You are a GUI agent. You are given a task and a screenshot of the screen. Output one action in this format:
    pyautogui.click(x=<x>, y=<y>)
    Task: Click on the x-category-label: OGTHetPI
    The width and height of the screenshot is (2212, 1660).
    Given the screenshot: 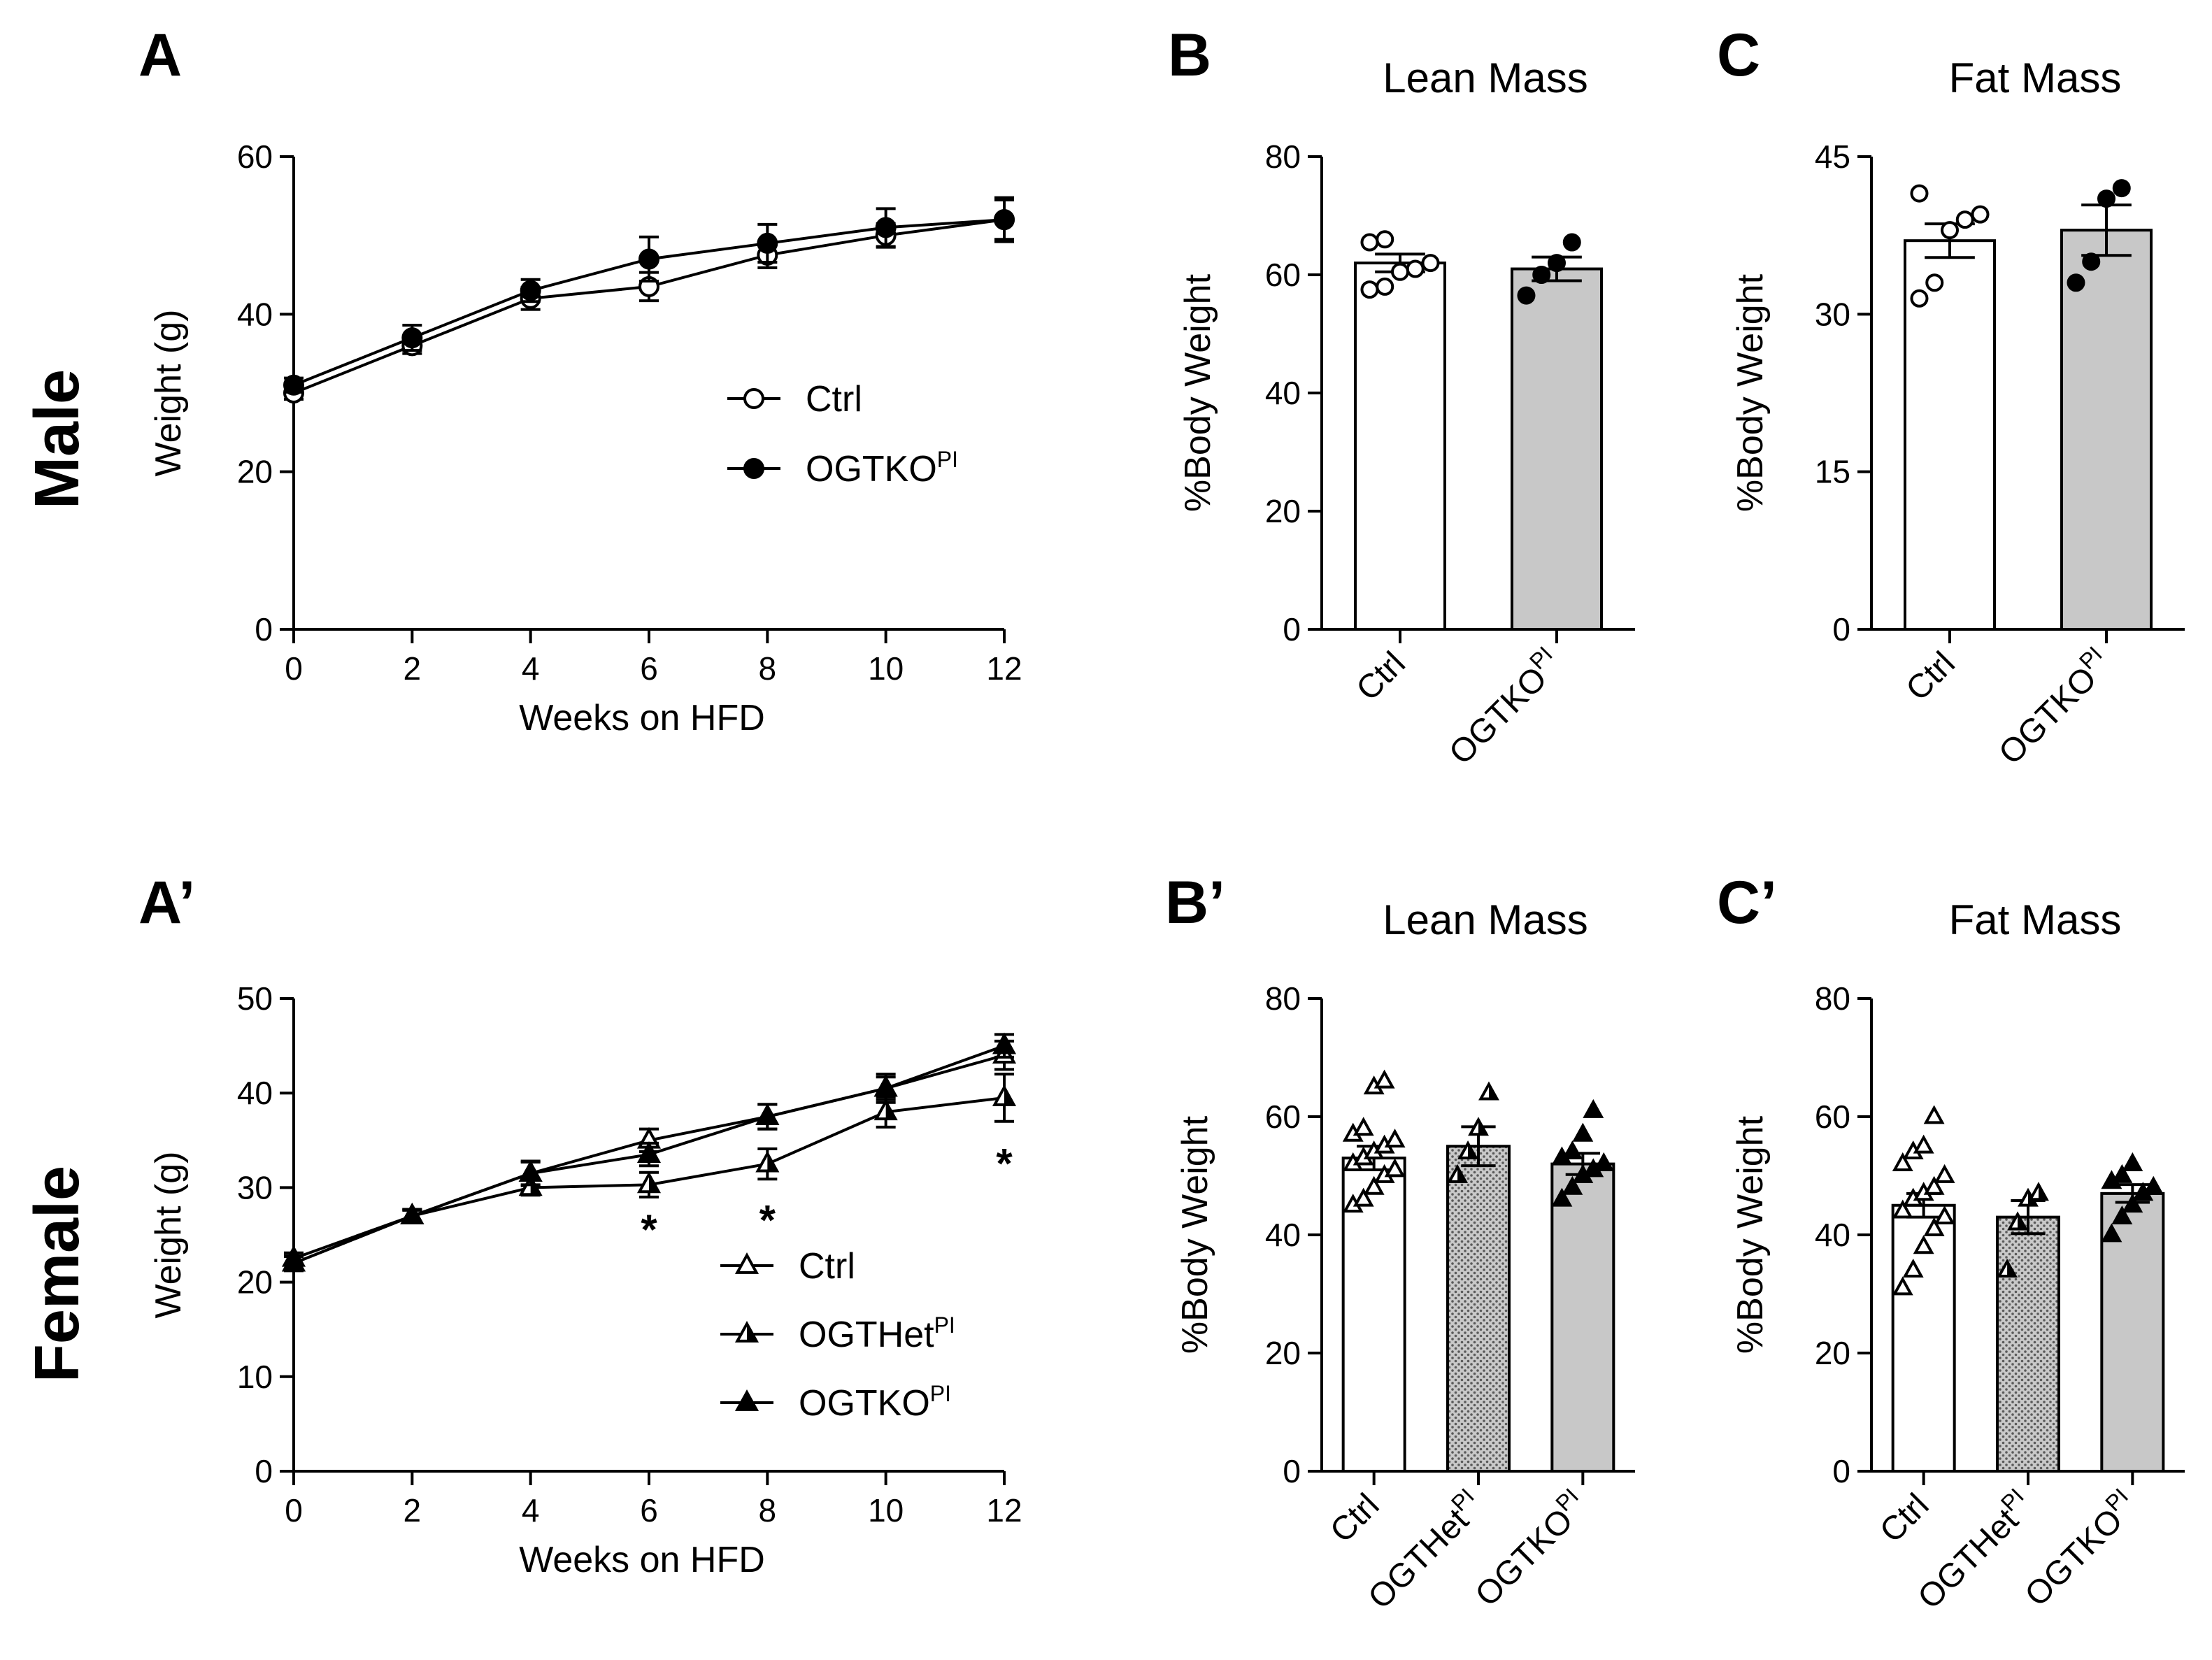 What is the action you would take?
    pyautogui.click(x=1424, y=1549)
    